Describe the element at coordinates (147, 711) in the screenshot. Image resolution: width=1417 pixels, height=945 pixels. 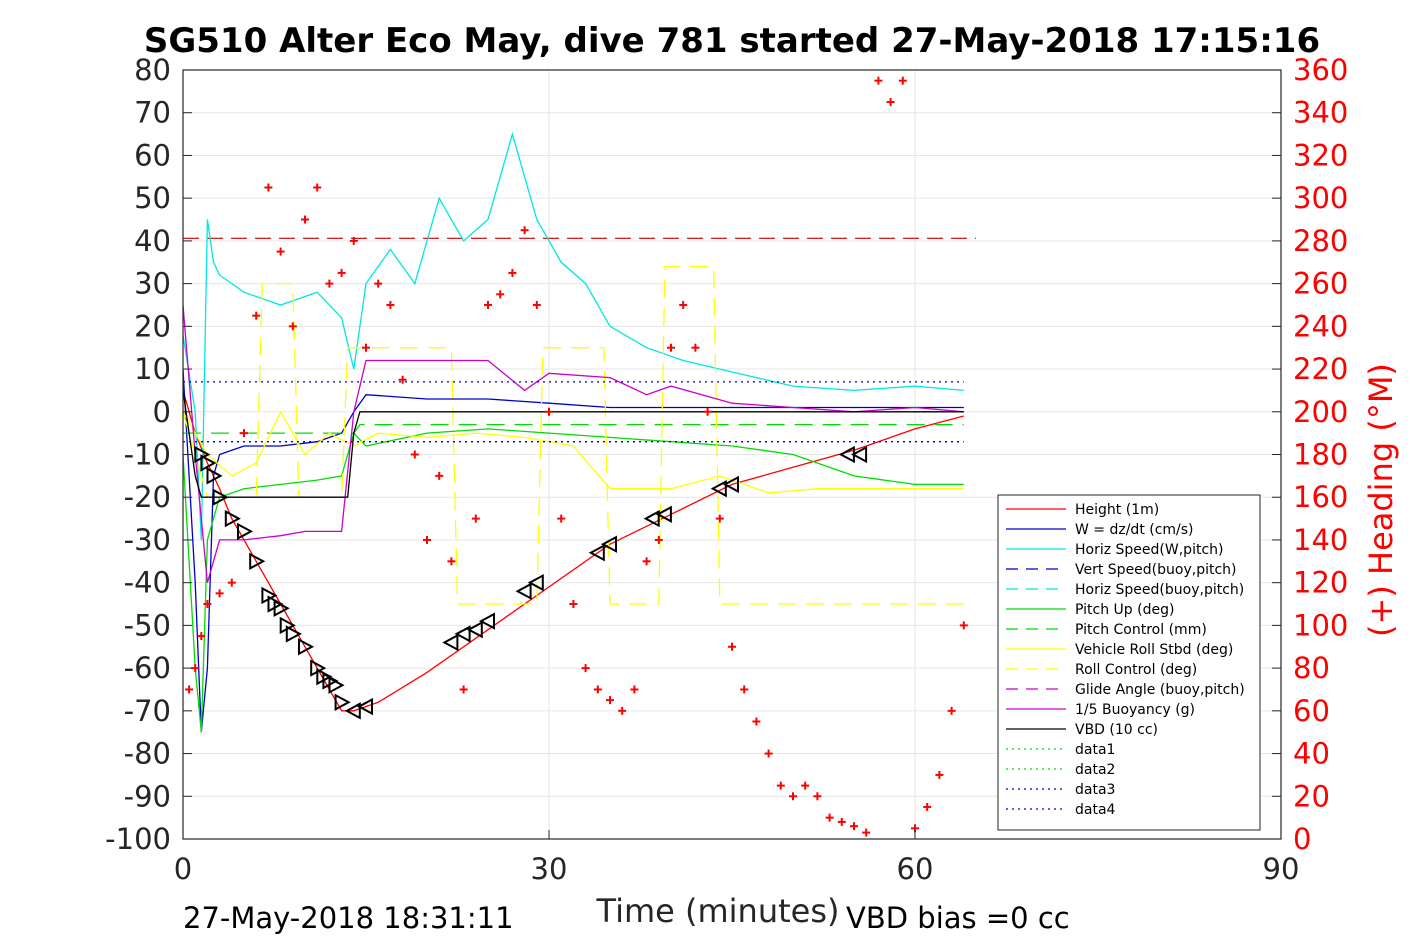
I see `y-tick-label: -70` at that location.